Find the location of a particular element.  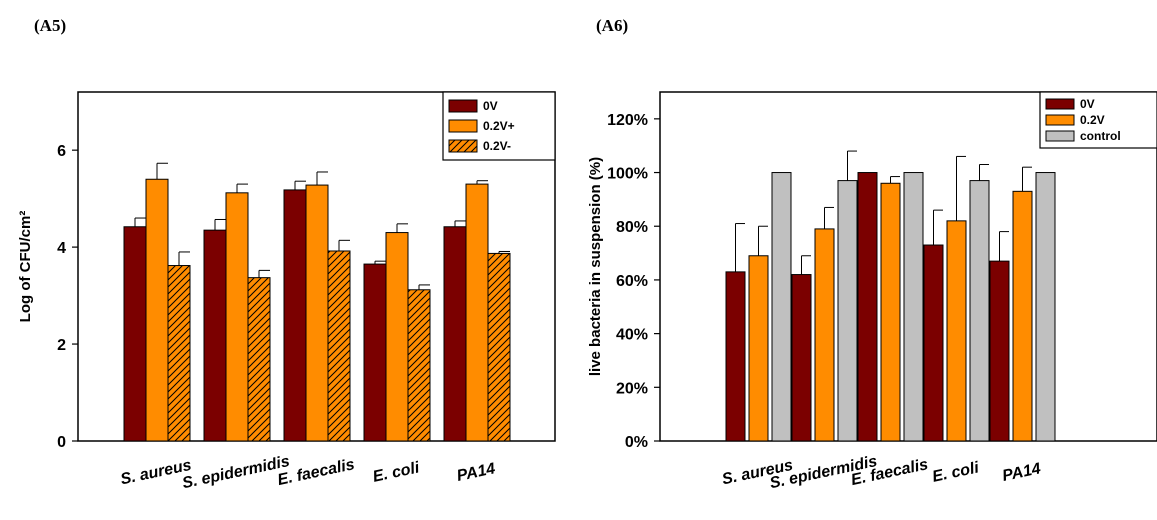

legend-label-0-2v: 0.2V- is located at coordinates (497, 146).